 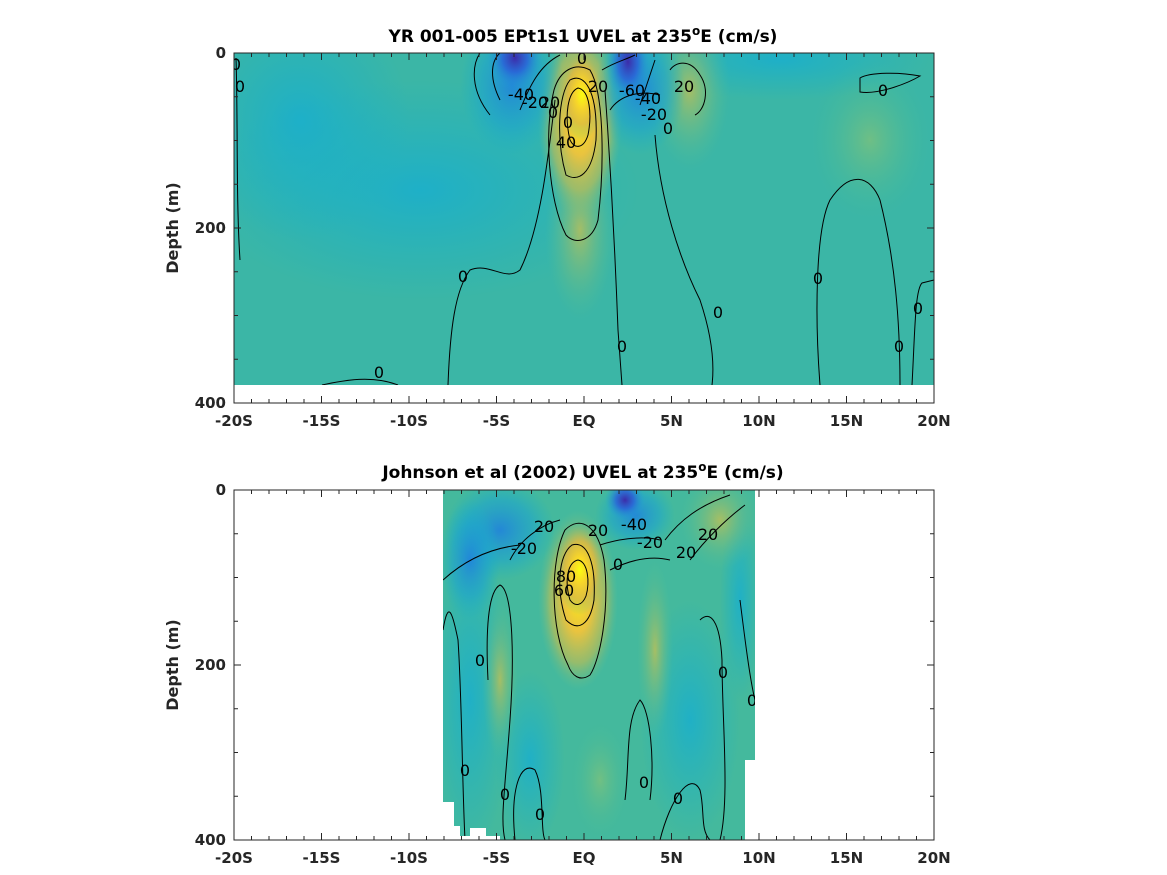 I want to click on panel-1-ytick: 0, so click(x=221, y=53).